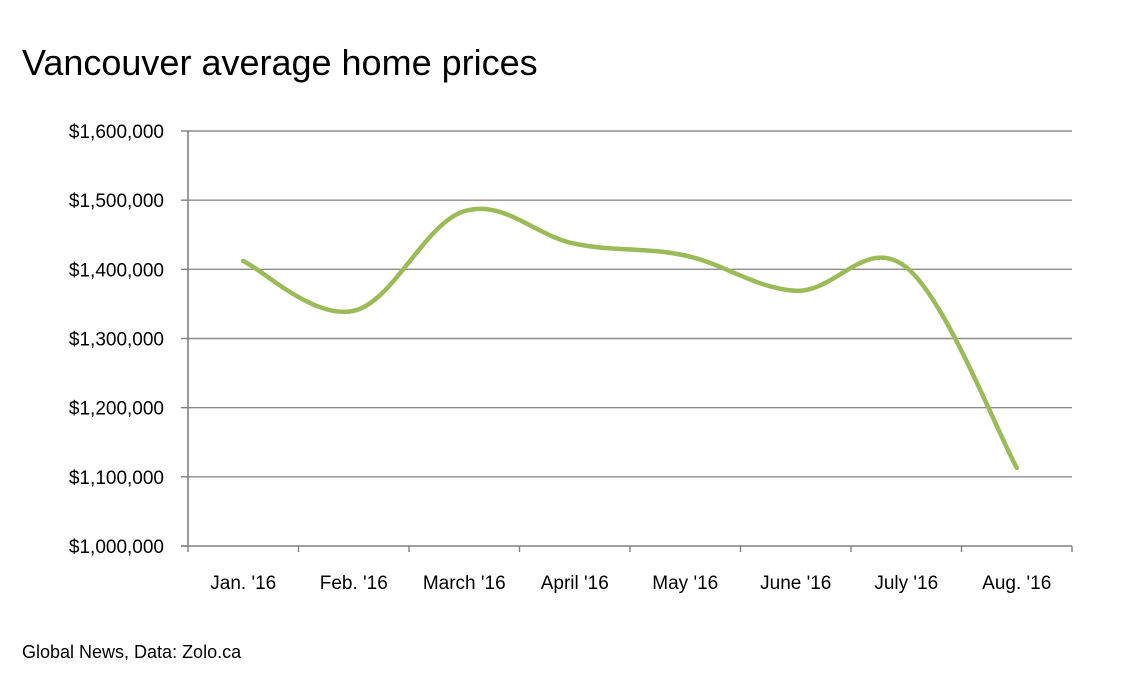 Image resolution: width=1137 pixels, height=695 pixels. What do you see at coordinates (116, 478) in the screenshot?
I see `y-tick-label: $1,100,000` at bounding box center [116, 478].